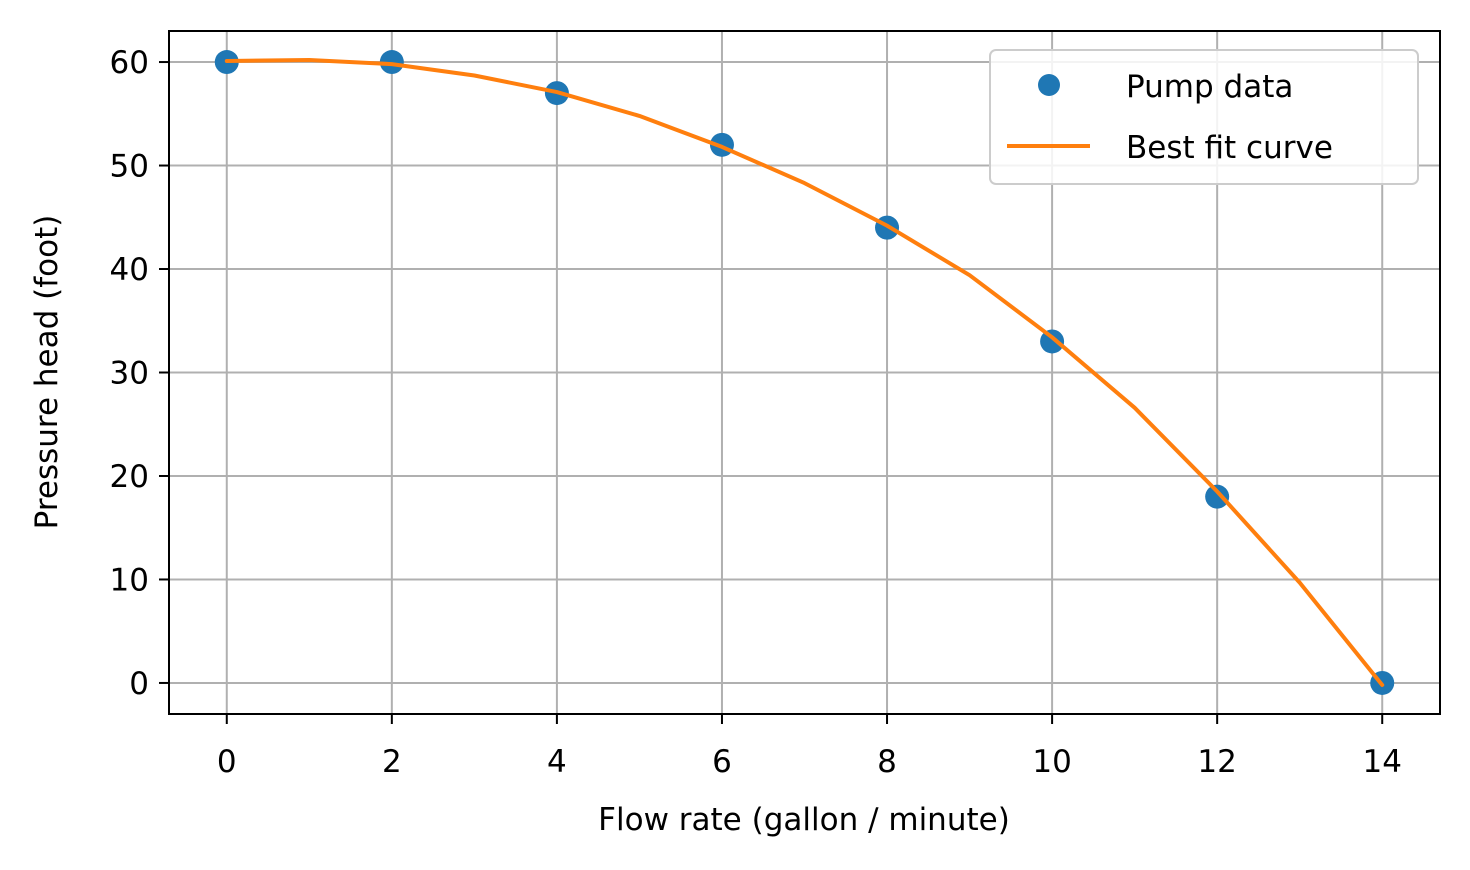 This screenshot has width=1470, height=870. Describe the element at coordinates (1229, 148) in the screenshot. I see `legend-label-best-fit: Best fit curve` at that location.